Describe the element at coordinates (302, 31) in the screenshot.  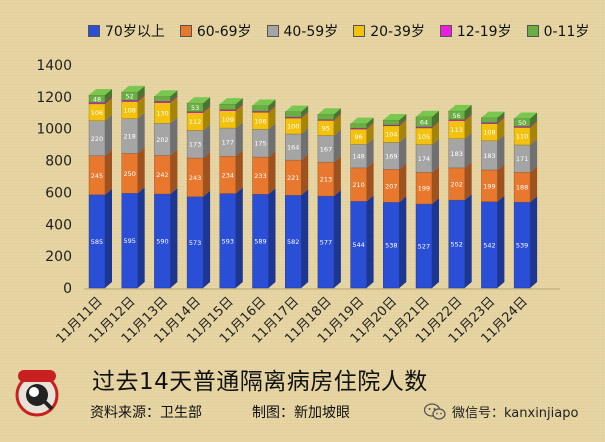
I see `legend-item-2: 40-59岁` at that location.